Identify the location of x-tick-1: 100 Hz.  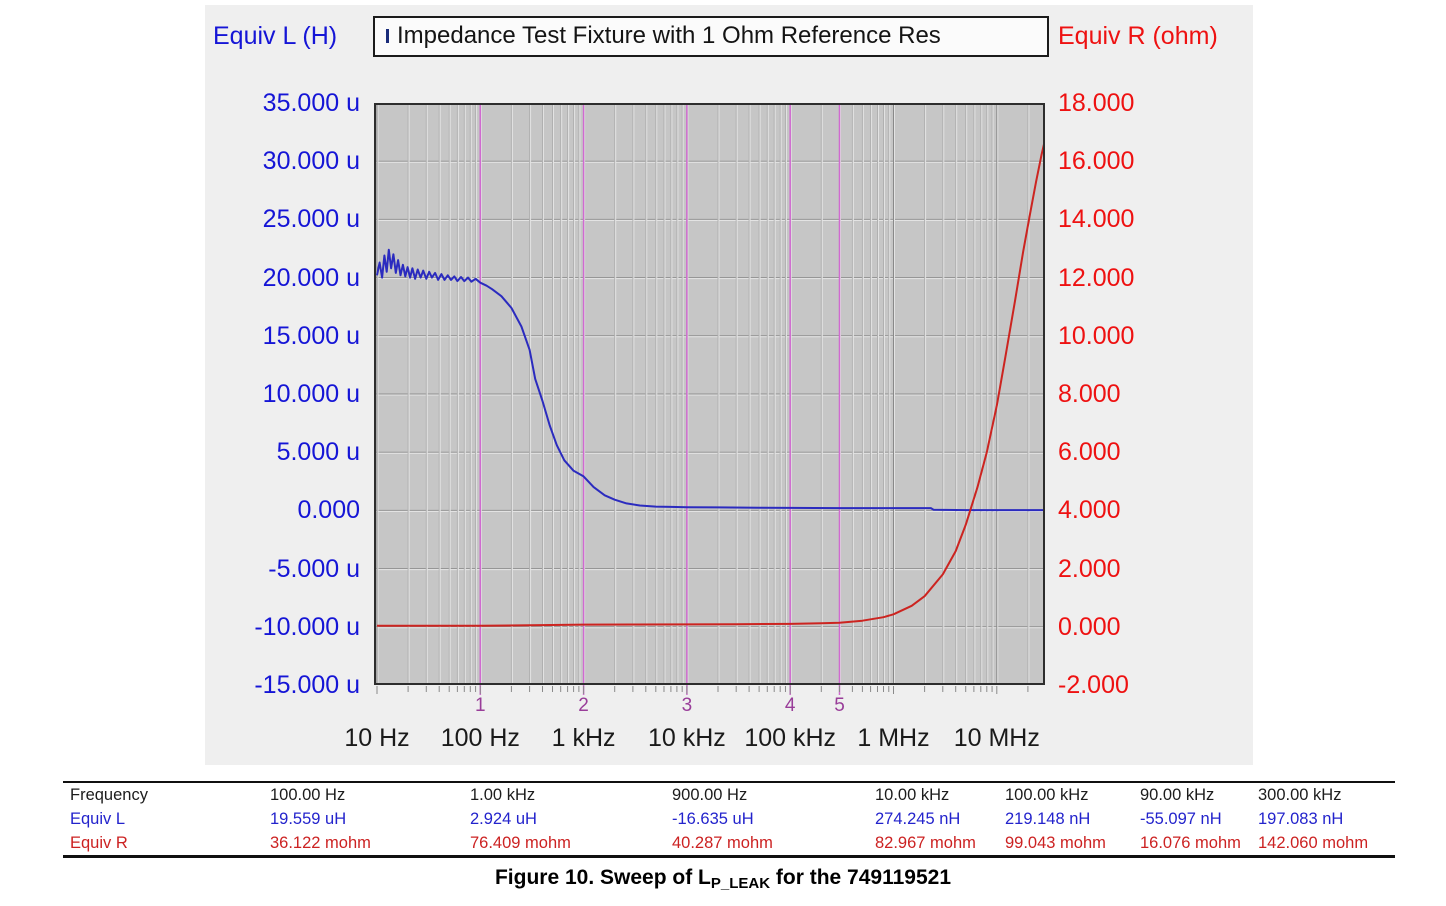
(480, 738).